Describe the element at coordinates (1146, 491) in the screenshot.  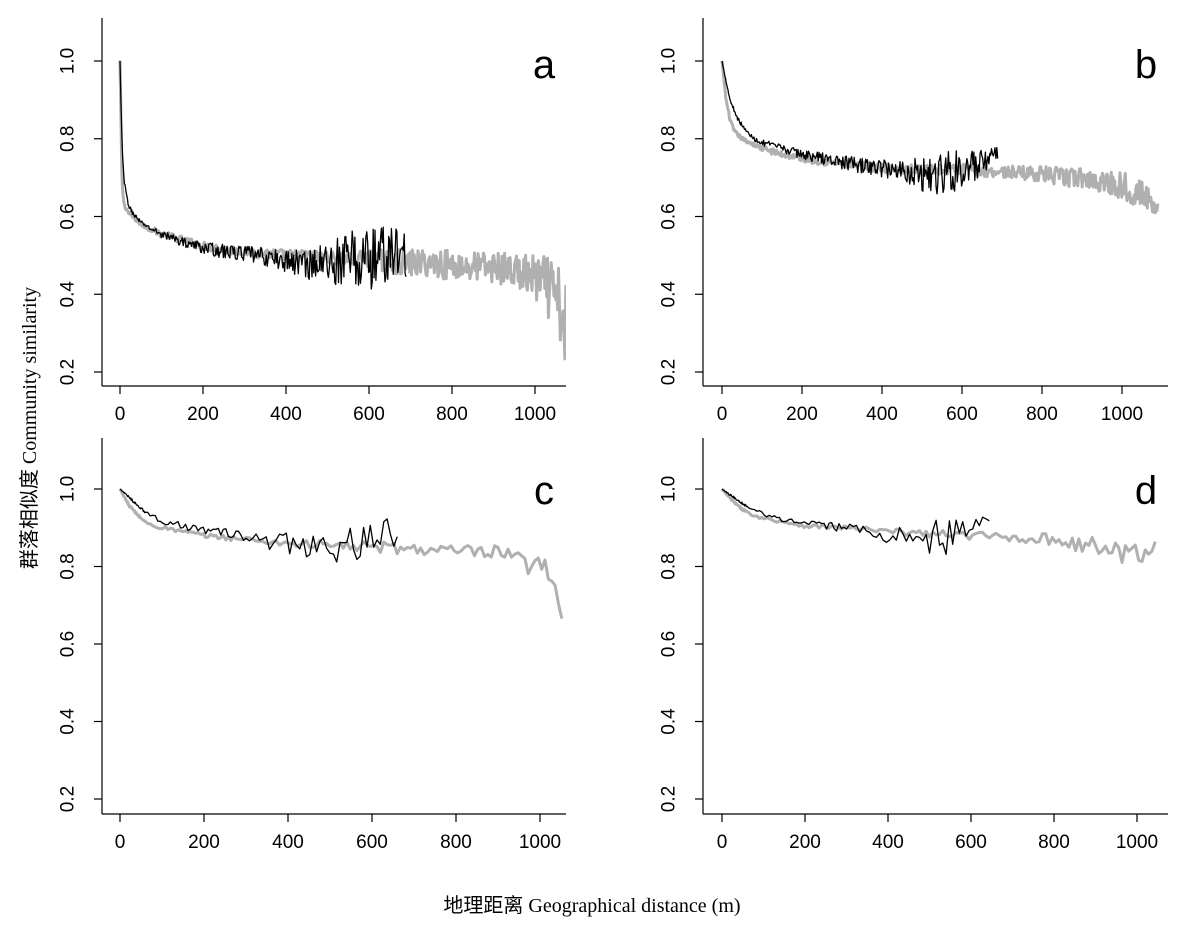
I see `panel-letter: d` at that location.